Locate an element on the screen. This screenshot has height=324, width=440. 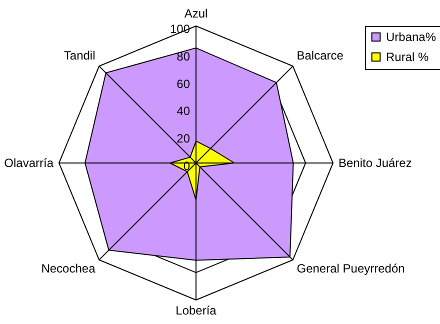
spoke-label: Tandil is located at coordinates (80, 55).